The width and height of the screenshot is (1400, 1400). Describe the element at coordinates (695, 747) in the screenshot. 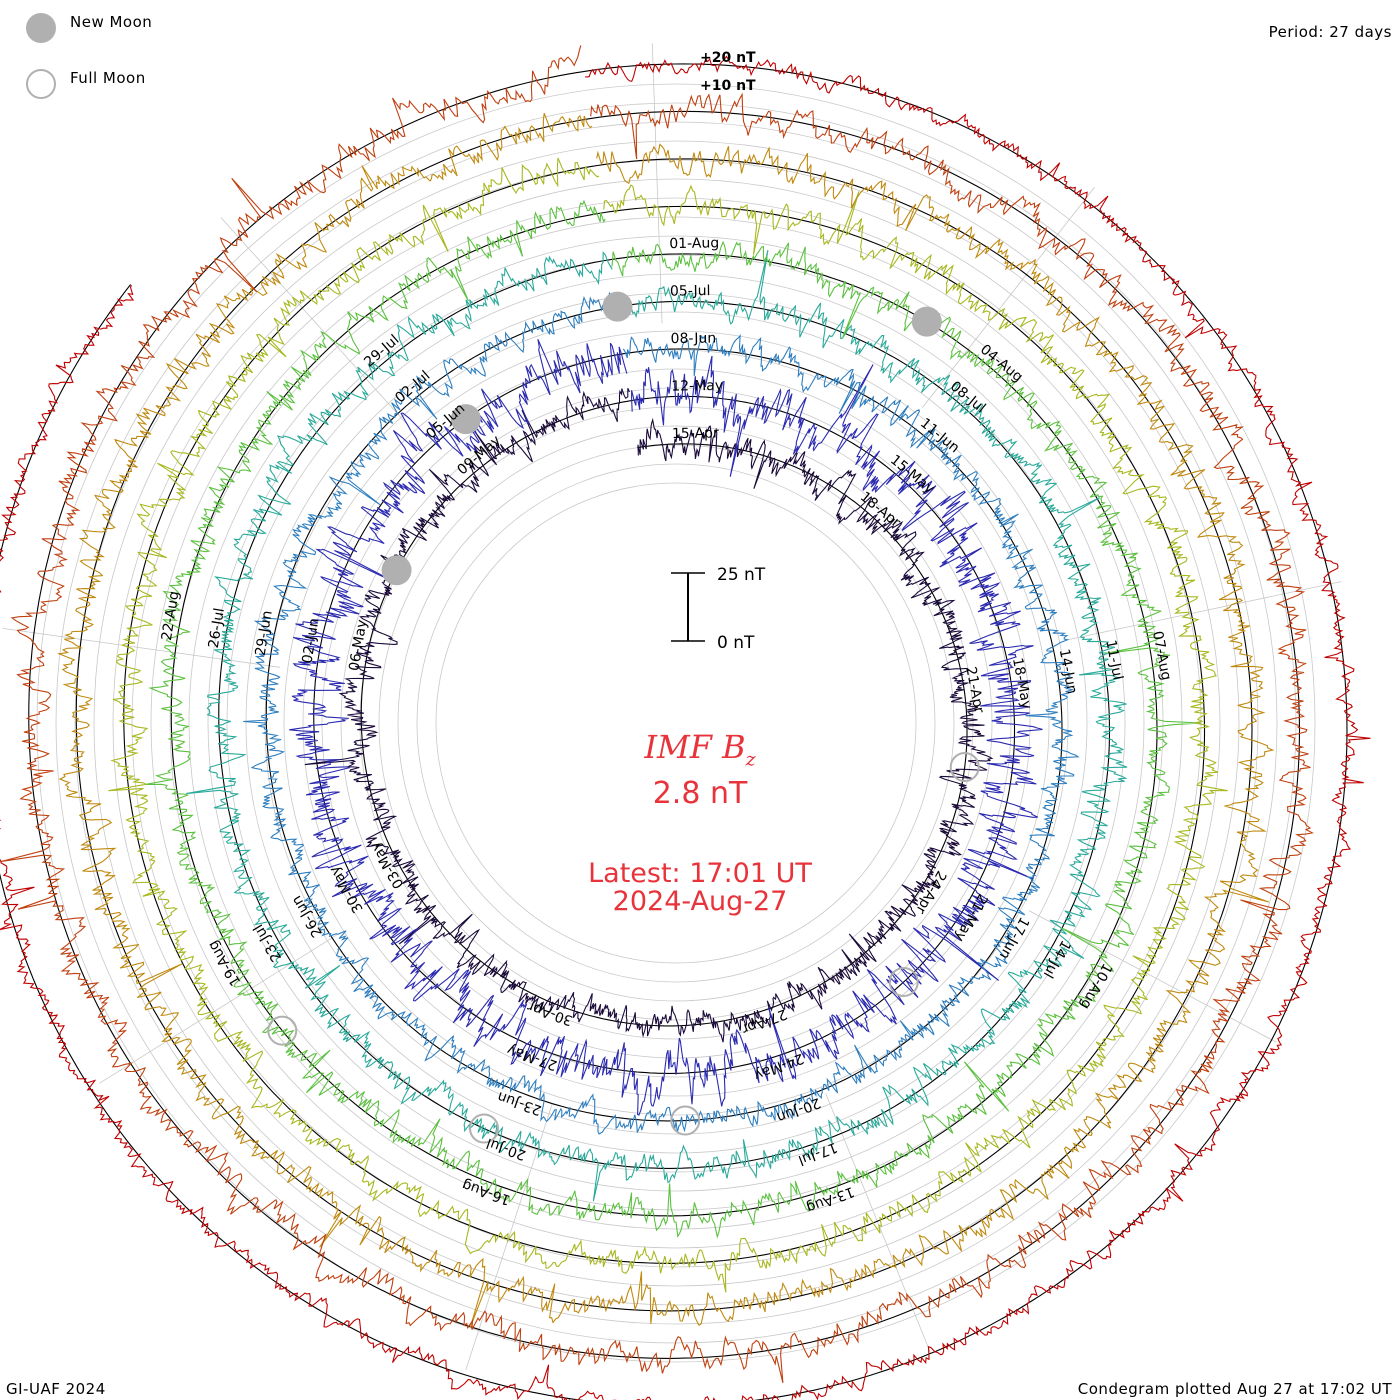

I see `chart-title-text: IMF B` at that location.